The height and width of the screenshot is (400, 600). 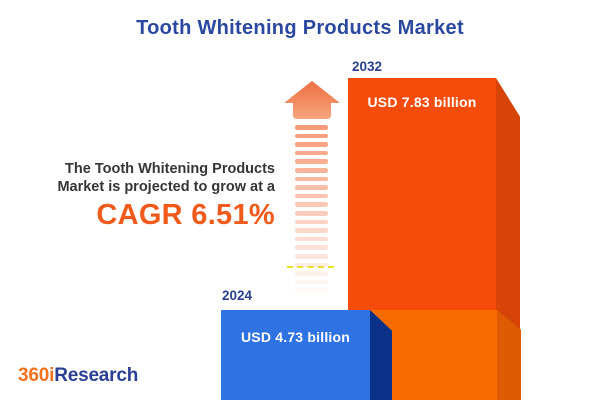 I want to click on dashed-highlight-line, so click(x=310, y=267).